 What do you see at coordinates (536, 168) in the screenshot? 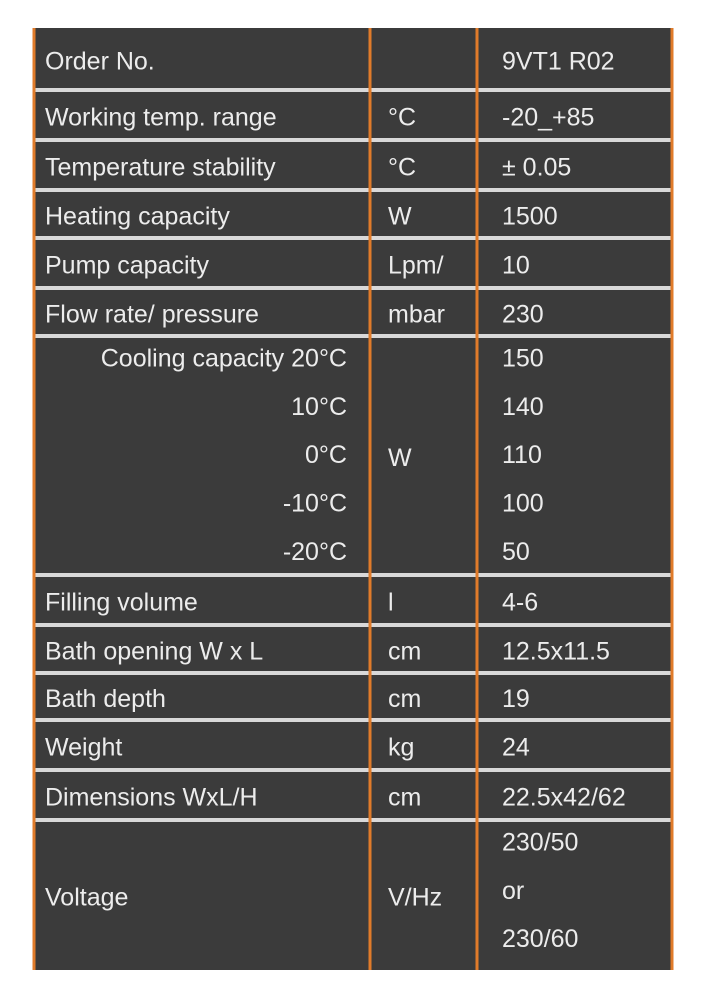
I see `row-value: ± 0.05` at bounding box center [536, 168].